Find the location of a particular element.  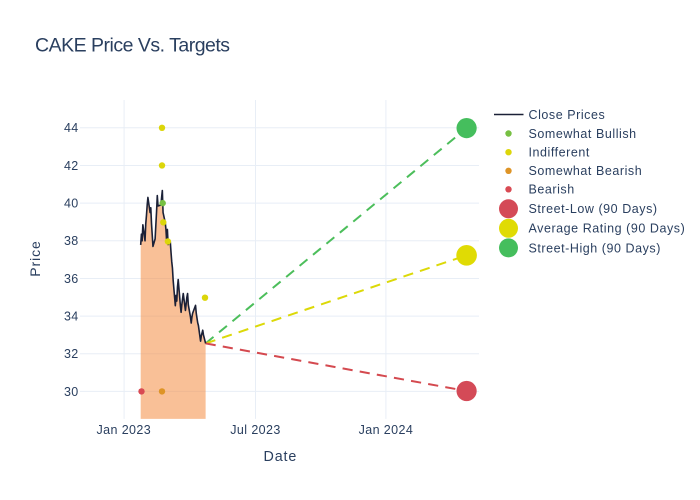

svg-text: Street-Low (90 Days) is located at coordinates (593, 209).